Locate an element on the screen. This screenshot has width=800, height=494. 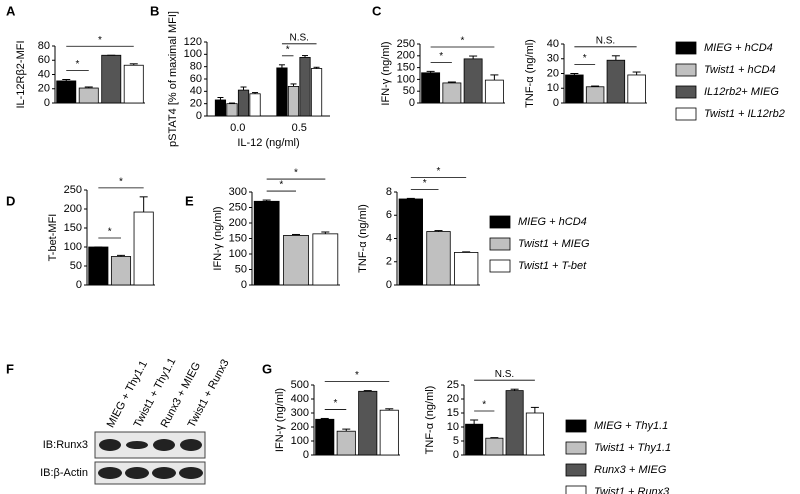
y-tick-label: 400 is located at coordinates (300, 399).